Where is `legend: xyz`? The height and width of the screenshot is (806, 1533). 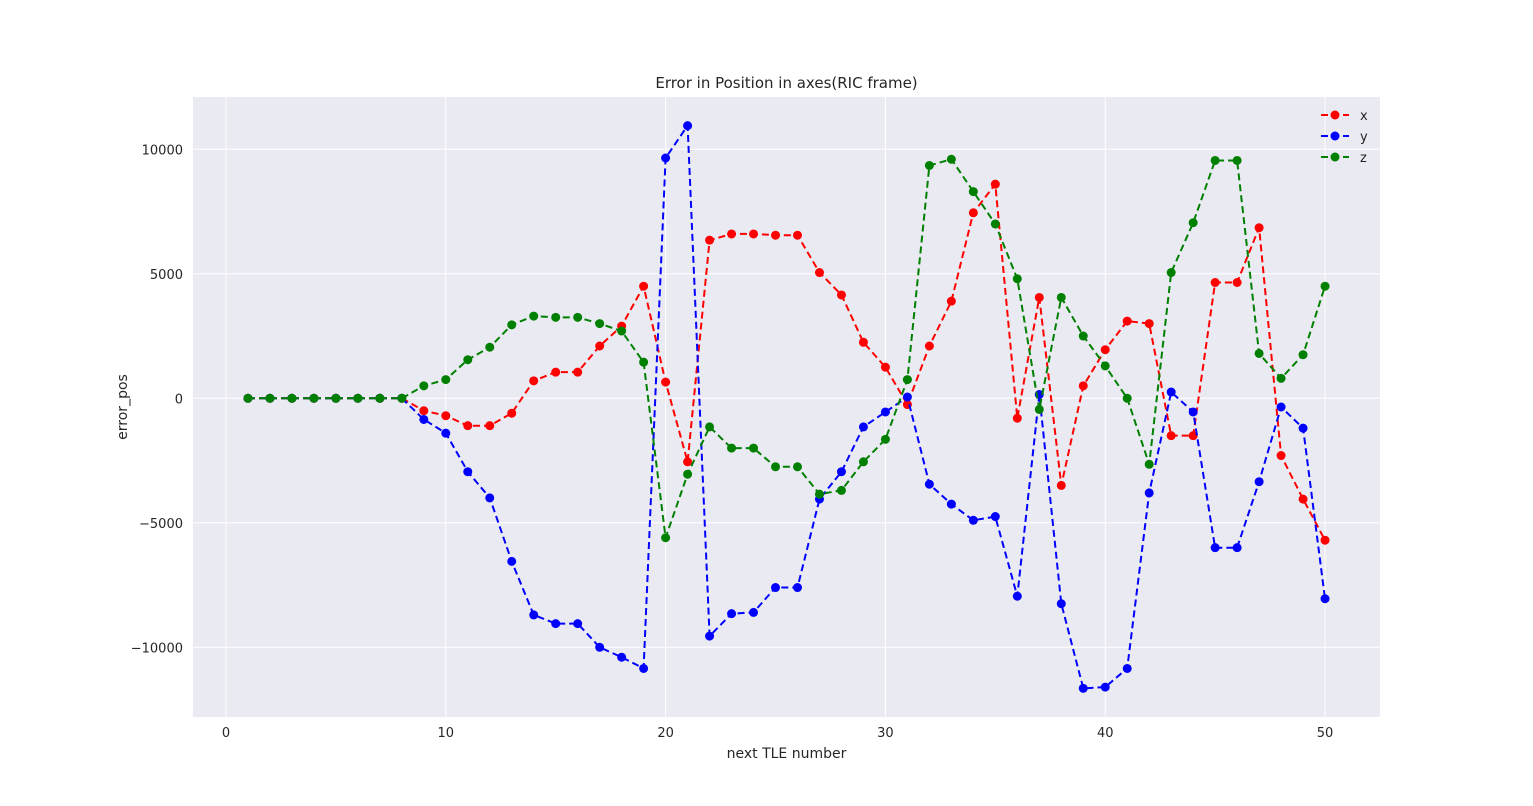
legend: xyz is located at coordinates (1344, 137).